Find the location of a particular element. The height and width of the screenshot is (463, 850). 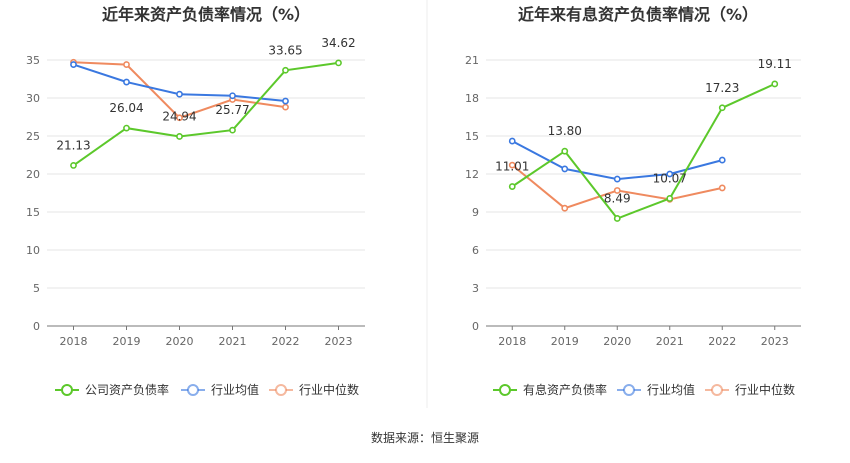

data-label: 19.11 is located at coordinates (775, 64).